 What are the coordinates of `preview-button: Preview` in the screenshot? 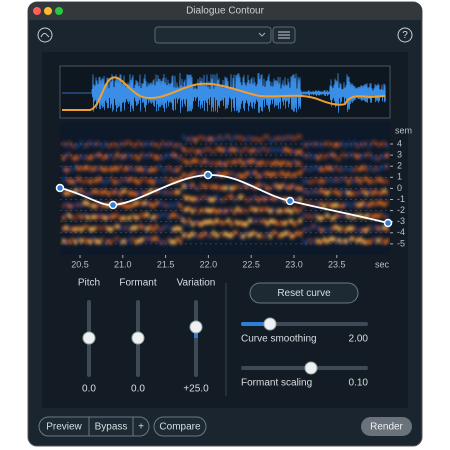 It's located at (64, 427).